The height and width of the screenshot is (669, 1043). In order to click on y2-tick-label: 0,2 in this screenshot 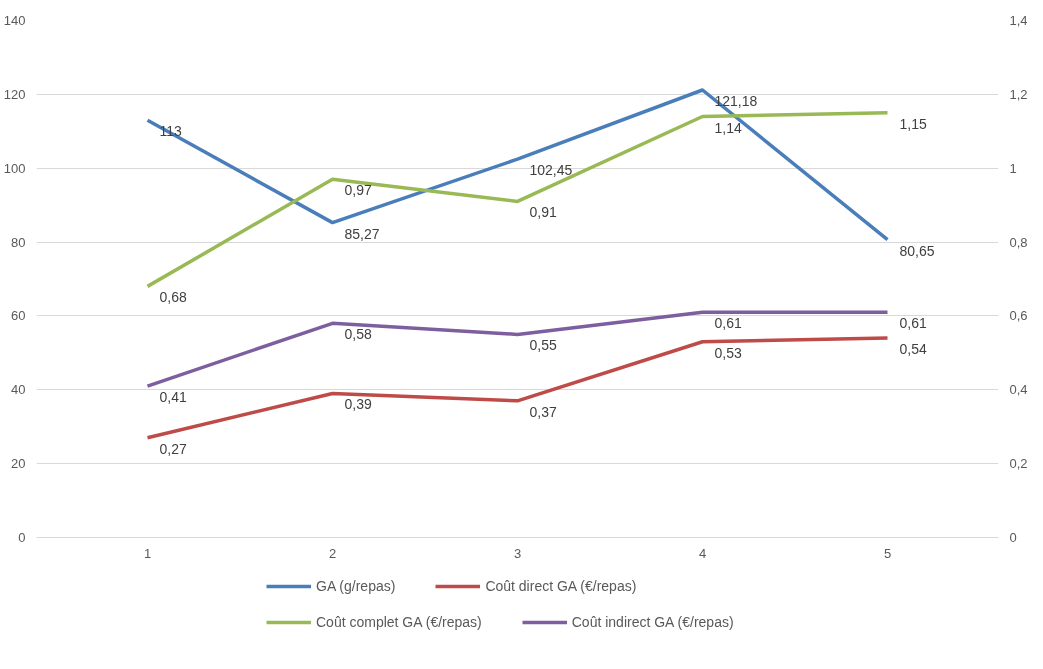, I will do `click(1018, 464)`.